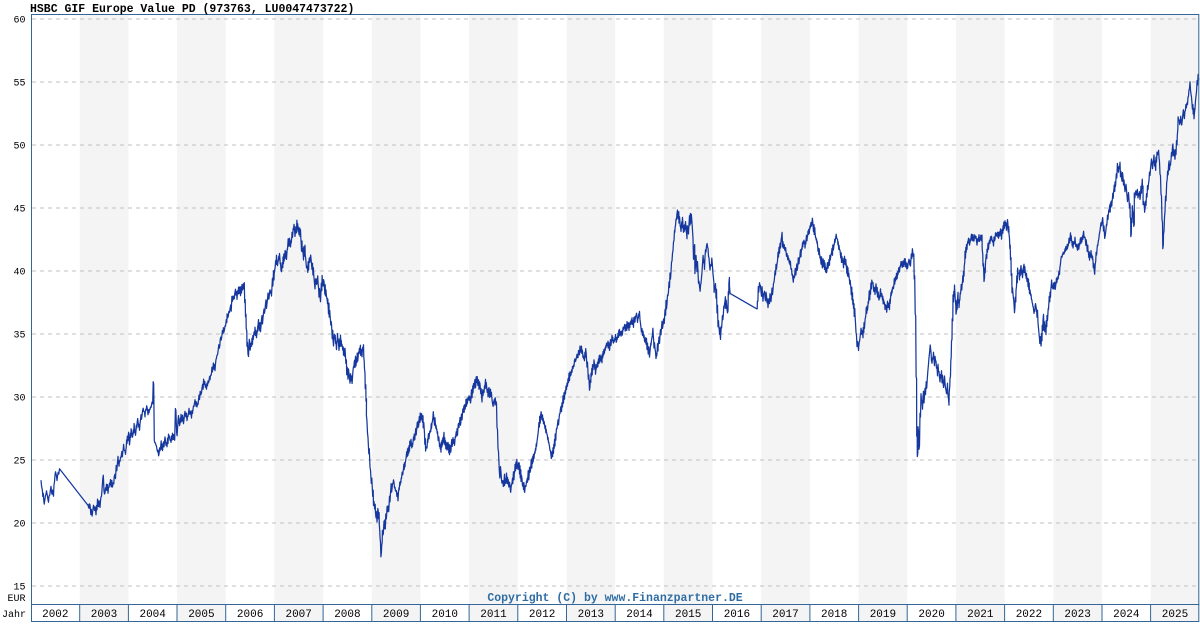 This screenshot has width=1200, height=630. Describe the element at coordinates (104, 615) in the screenshot. I see `svg-text: 2003` at that location.